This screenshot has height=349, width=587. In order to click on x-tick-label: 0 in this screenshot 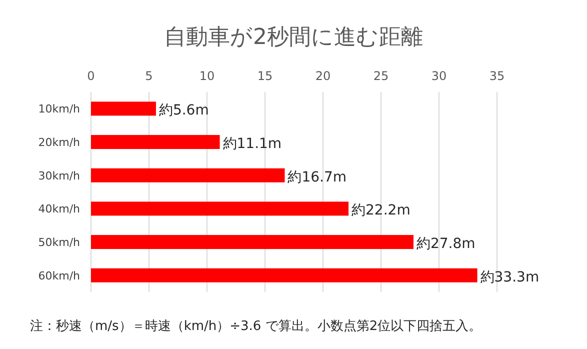, I will do `click(91, 76)`.